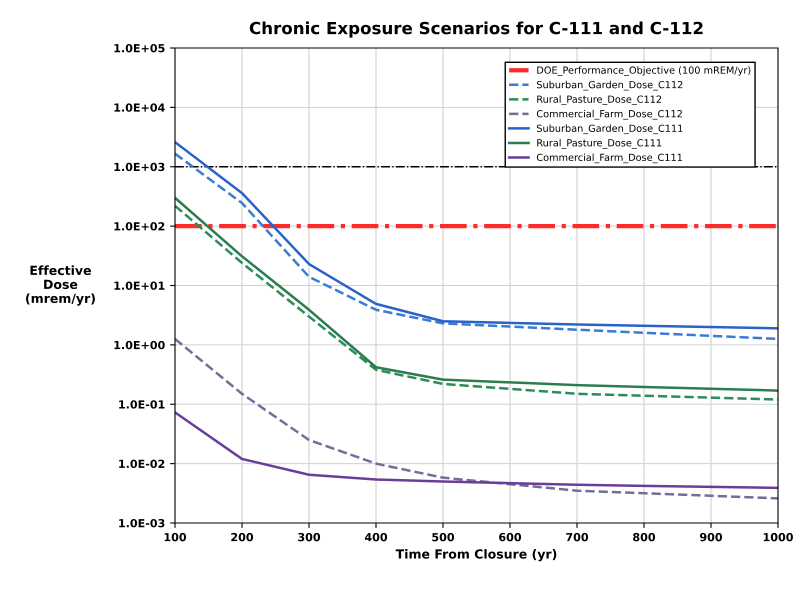  What do you see at coordinates (599, 143) in the screenshot?
I see `legend-label: Rural_Pasture_Dose_C111` at bounding box center [599, 143].